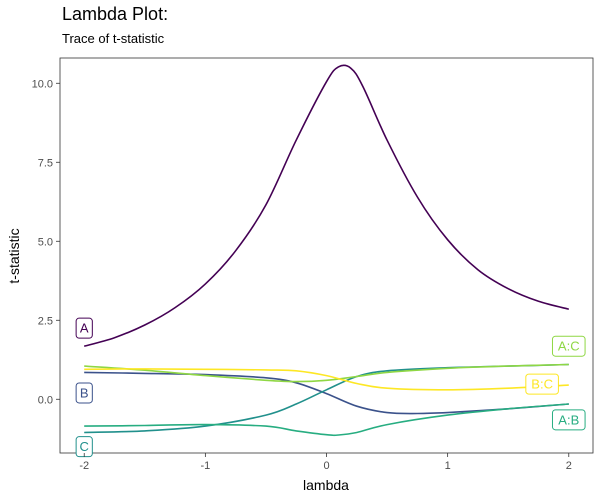 Image resolution: width=600 pixels, height=500 pixels. I want to click on y-tick-label: 7.5, so click(45, 163).